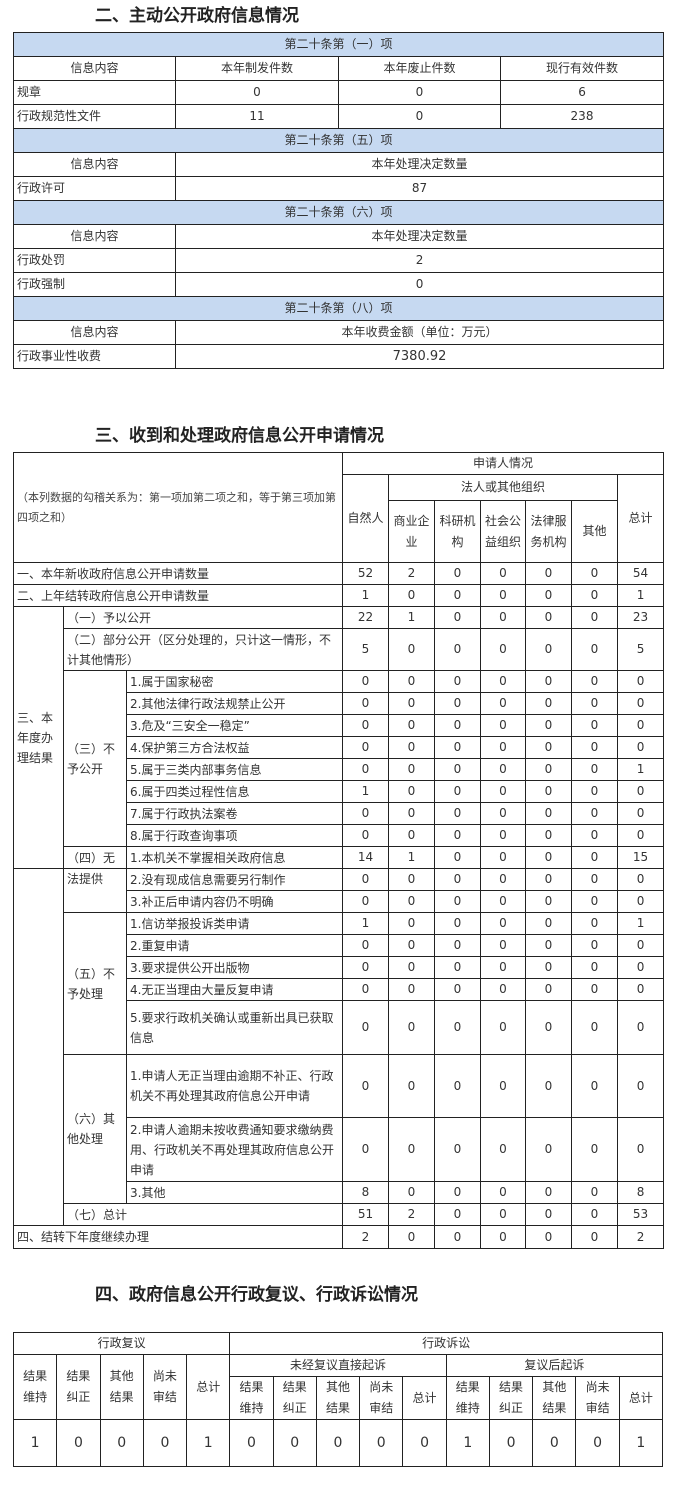 The image size is (675, 1490). What do you see at coordinates (554, 1365) in the screenshot?
I see `after-review-header: 复议后起诉` at bounding box center [554, 1365].